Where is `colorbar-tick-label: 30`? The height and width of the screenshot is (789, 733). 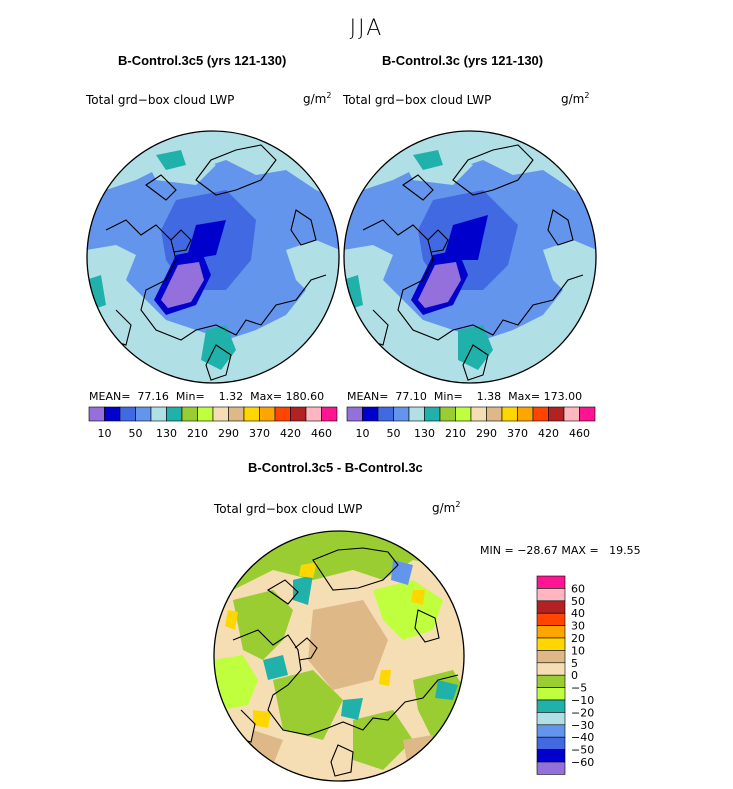
colorbar-tick-label: 30 is located at coordinates (578, 626).